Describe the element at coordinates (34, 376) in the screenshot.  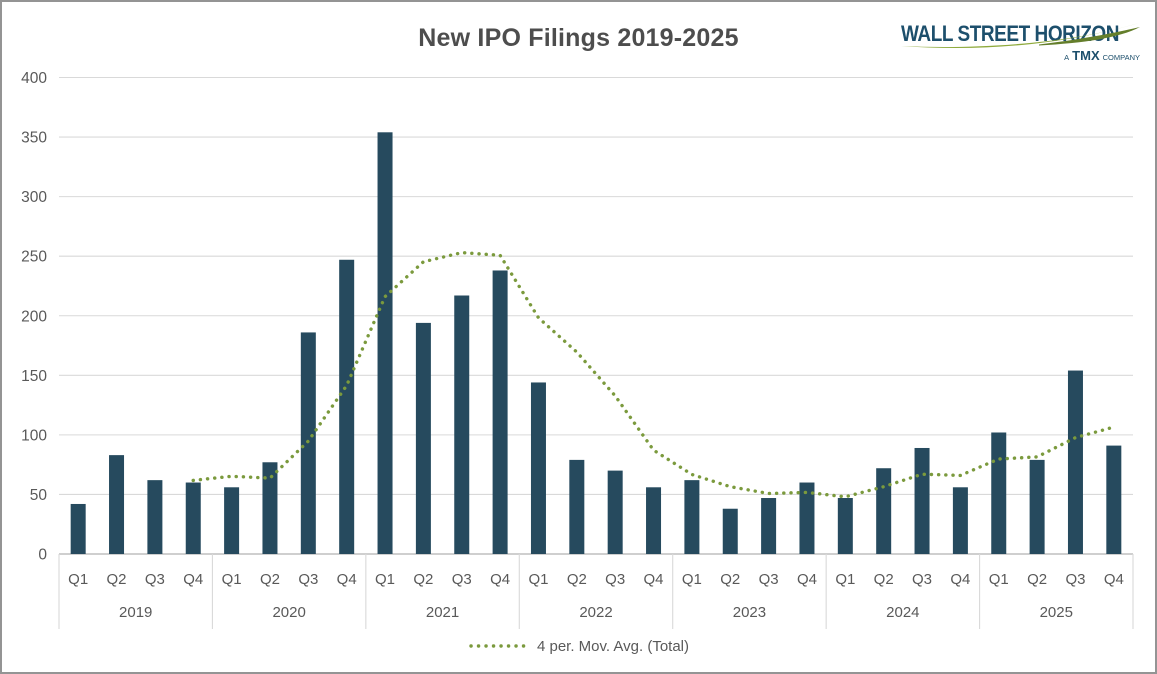
I see `y-tick-label: 150` at that location.